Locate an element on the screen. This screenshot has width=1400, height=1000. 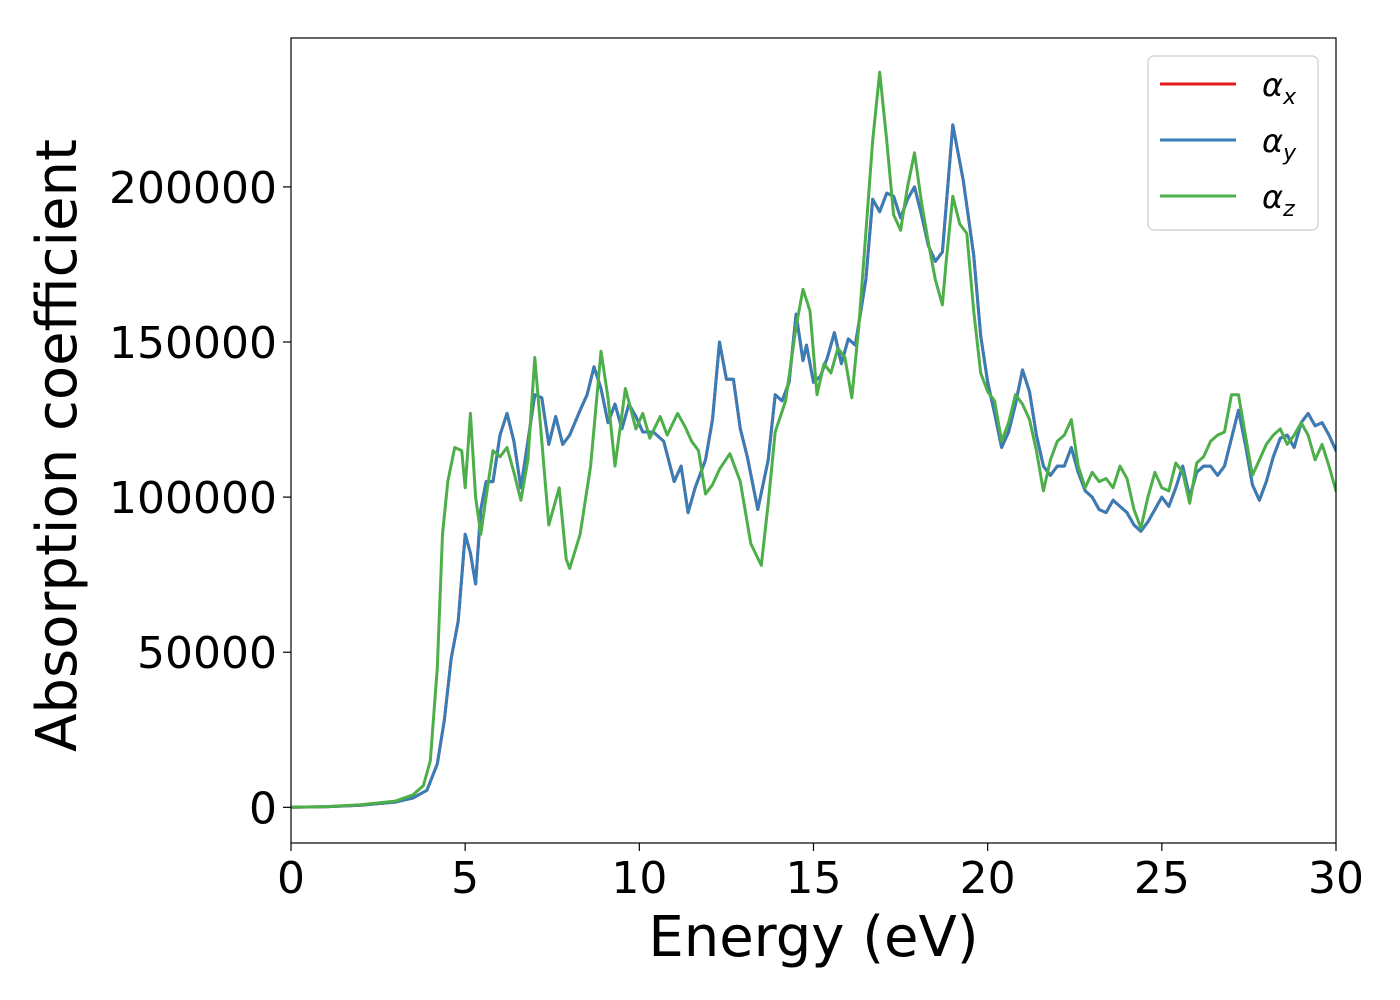
legend: αx αy αz is located at coordinates (1233, 143).